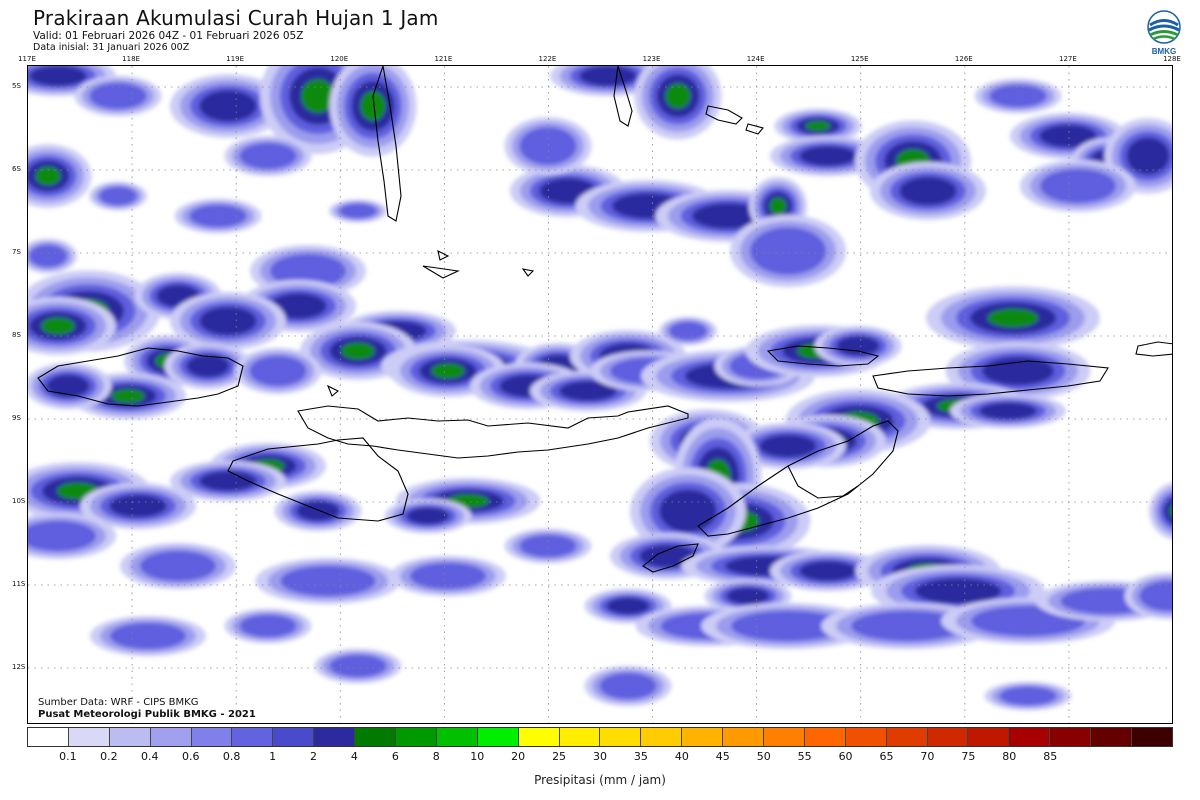 This screenshot has height=800, width=1200. What do you see at coordinates (1172, 59) in the screenshot?
I see `longitude-label: 128E` at bounding box center [1172, 59].